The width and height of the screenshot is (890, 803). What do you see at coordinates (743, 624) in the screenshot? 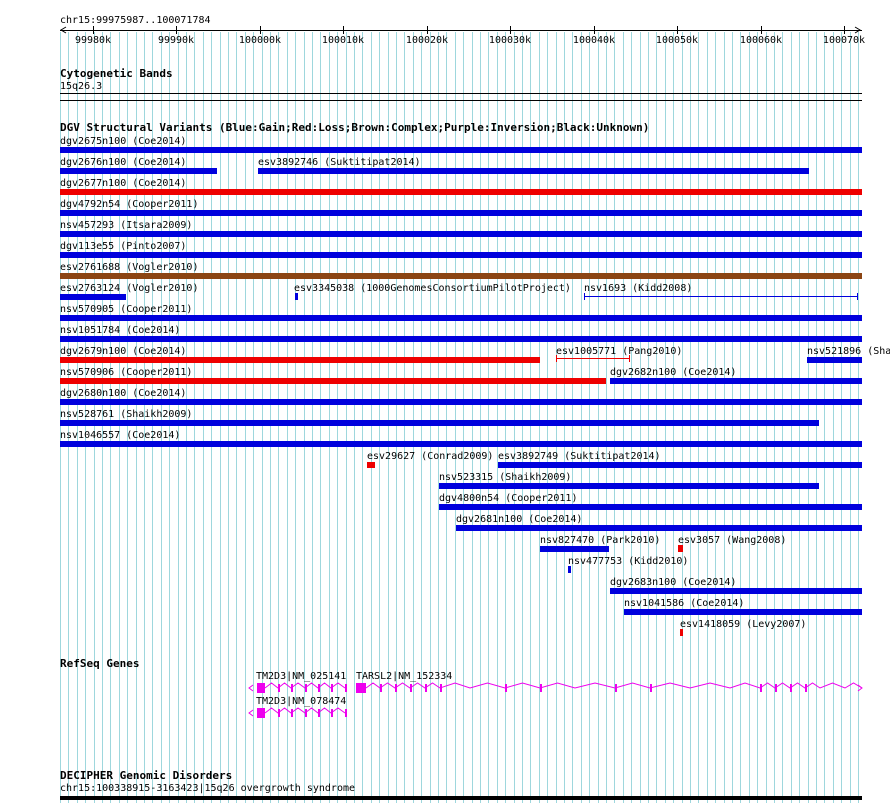
I see `dgv-feature-label: esv1418059 (Levy2007)` at bounding box center [743, 624].